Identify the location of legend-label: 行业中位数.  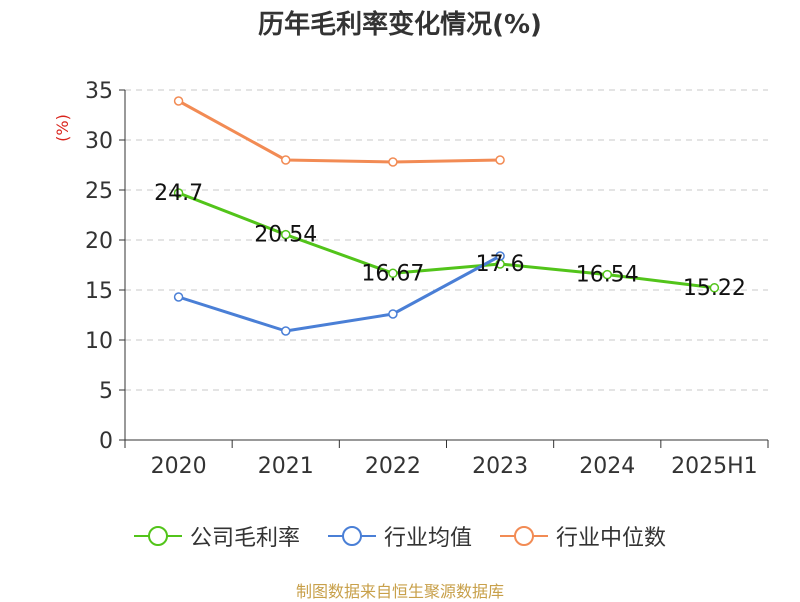
(611, 538).